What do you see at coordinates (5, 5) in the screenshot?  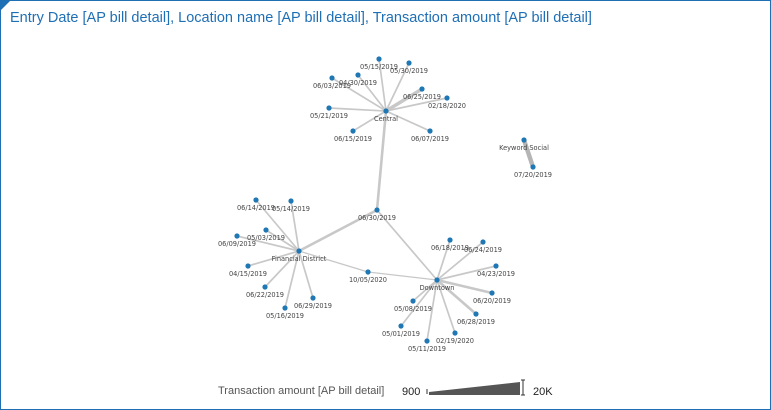 I see `frame-corner-marker` at bounding box center [5, 5].